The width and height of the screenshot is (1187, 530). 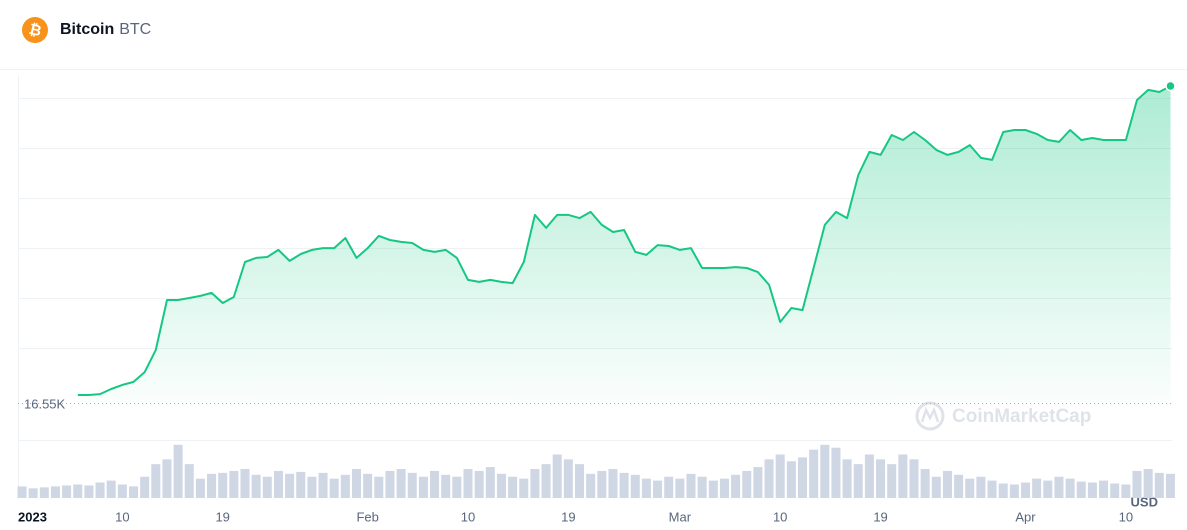 What do you see at coordinates (680, 516) in the screenshot?
I see `x-tick-label: Mar` at bounding box center [680, 516].